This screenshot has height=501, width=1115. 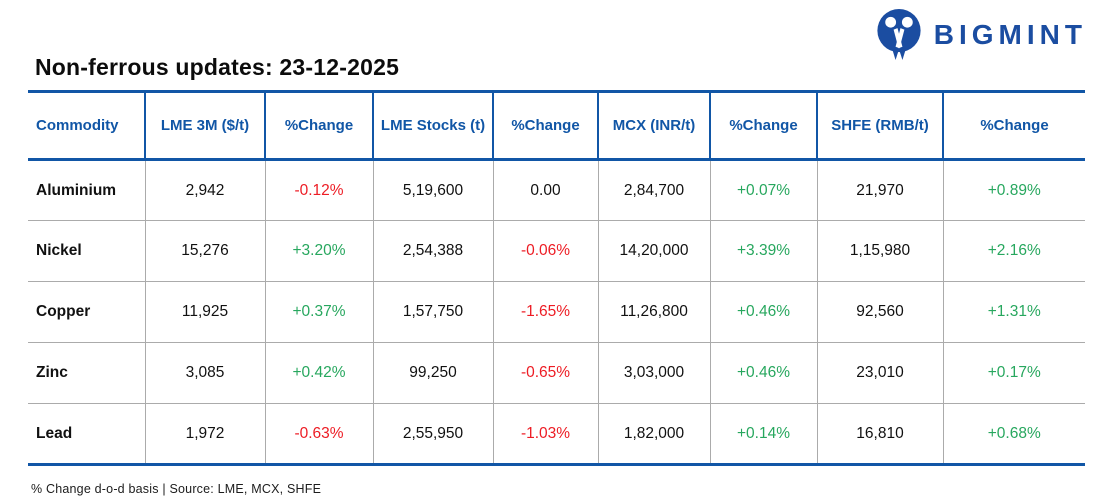 I want to click on commodity-cell: Zinc, so click(x=86, y=373).